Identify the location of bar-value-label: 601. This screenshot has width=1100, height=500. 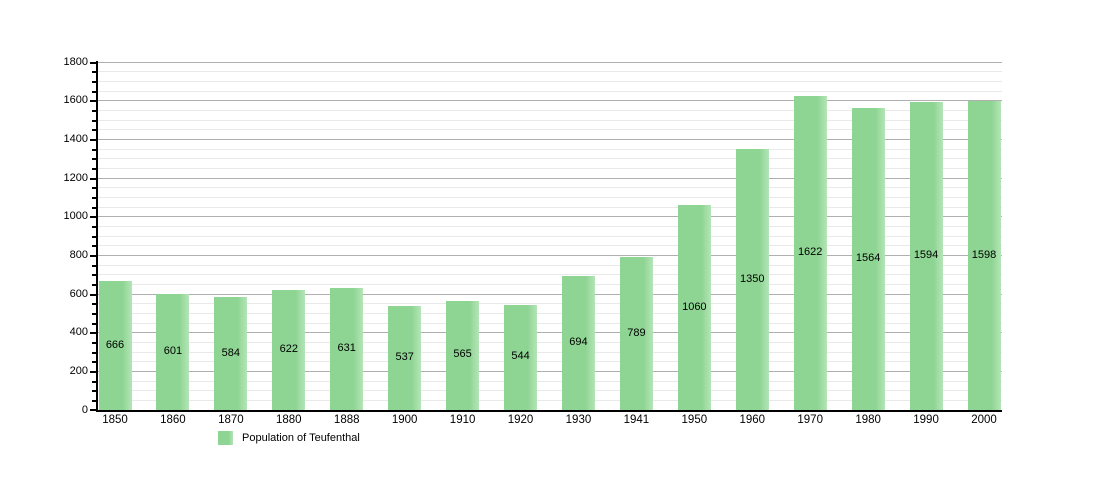
(173, 350).